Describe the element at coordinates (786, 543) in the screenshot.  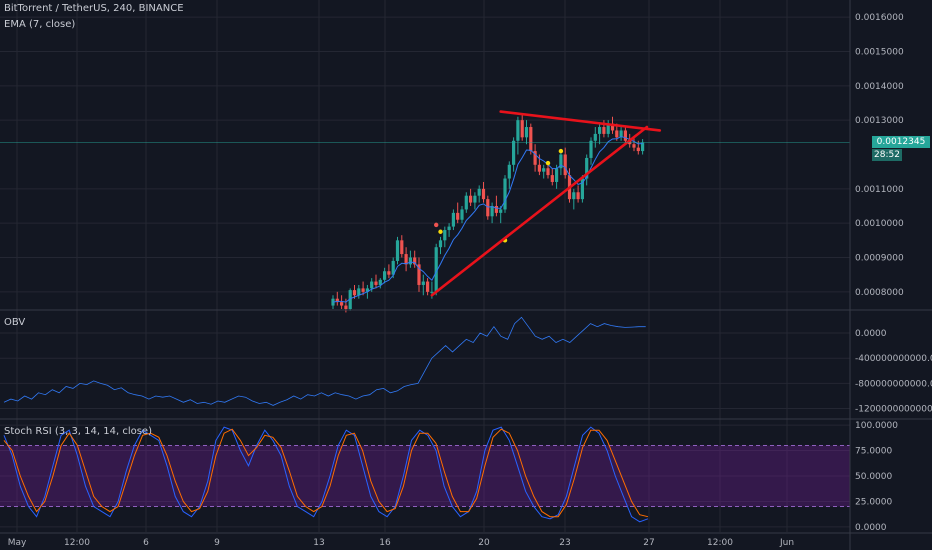
I see `time-axis-label: Jun` at that location.